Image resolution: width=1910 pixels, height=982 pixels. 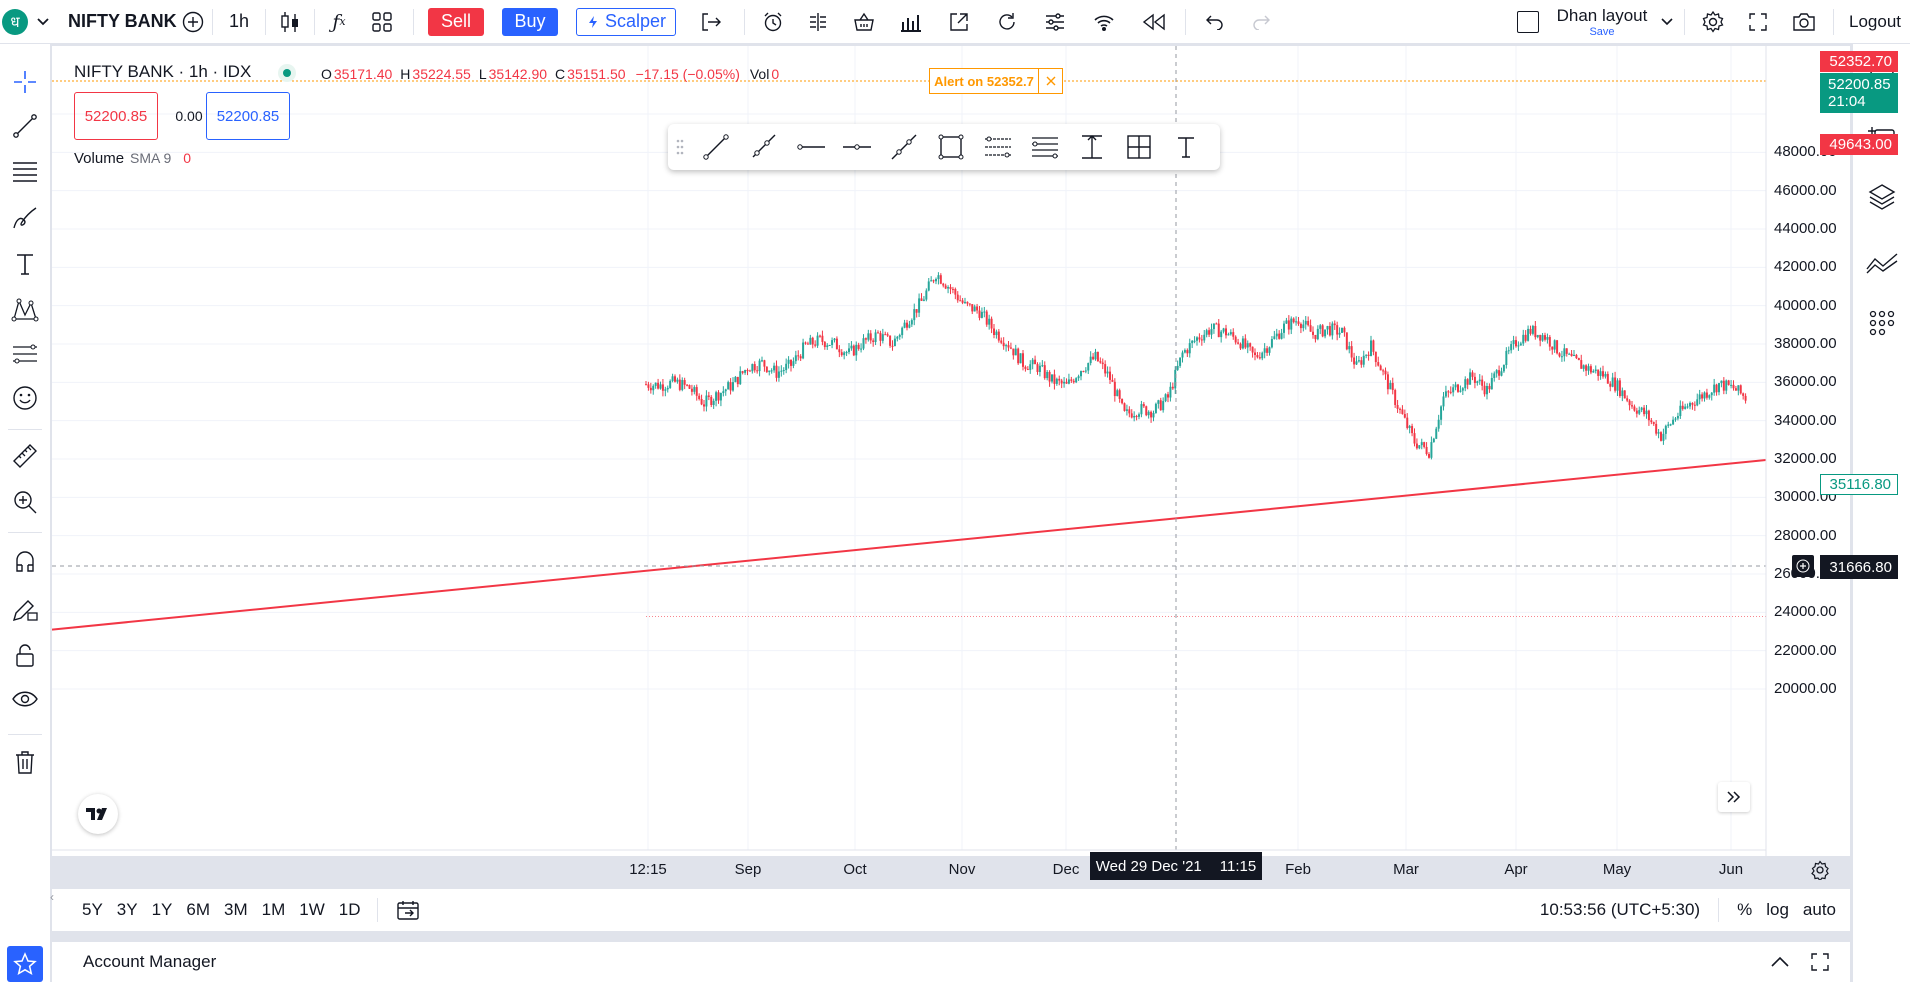 What do you see at coordinates (1091, 147) in the screenshot?
I see `price-range-icon` at bounding box center [1091, 147].